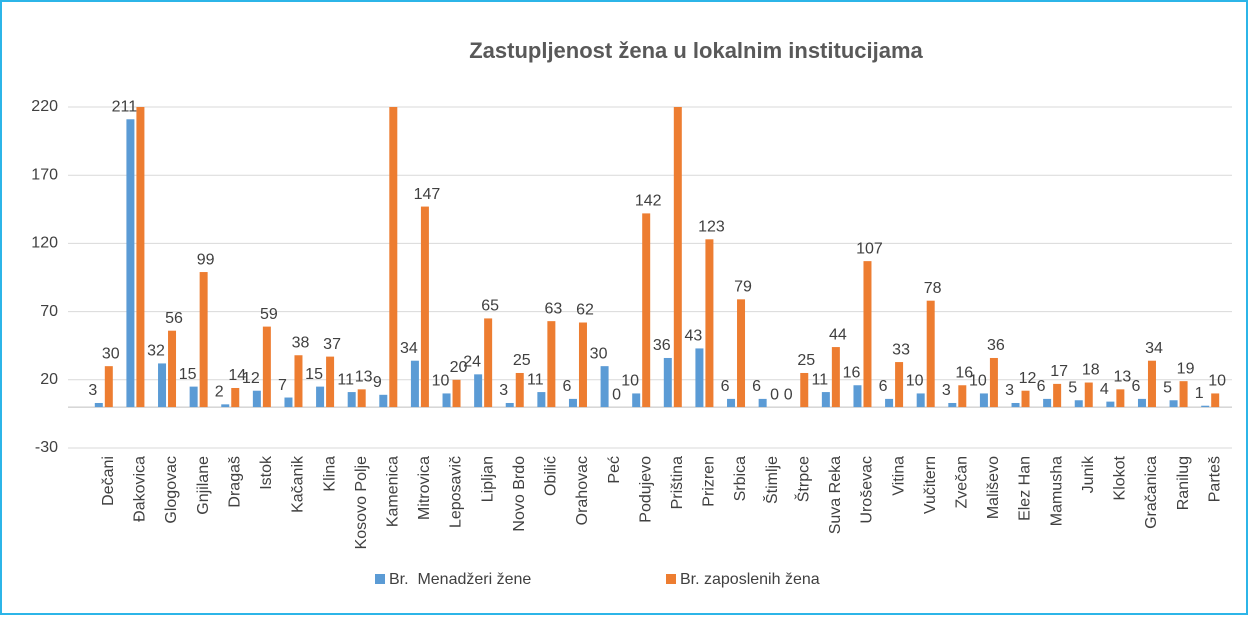 The height and width of the screenshot is (620, 1248). Describe the element at coordinates (838, 334) in the screenshot. I see `data-label: 44` at that location.